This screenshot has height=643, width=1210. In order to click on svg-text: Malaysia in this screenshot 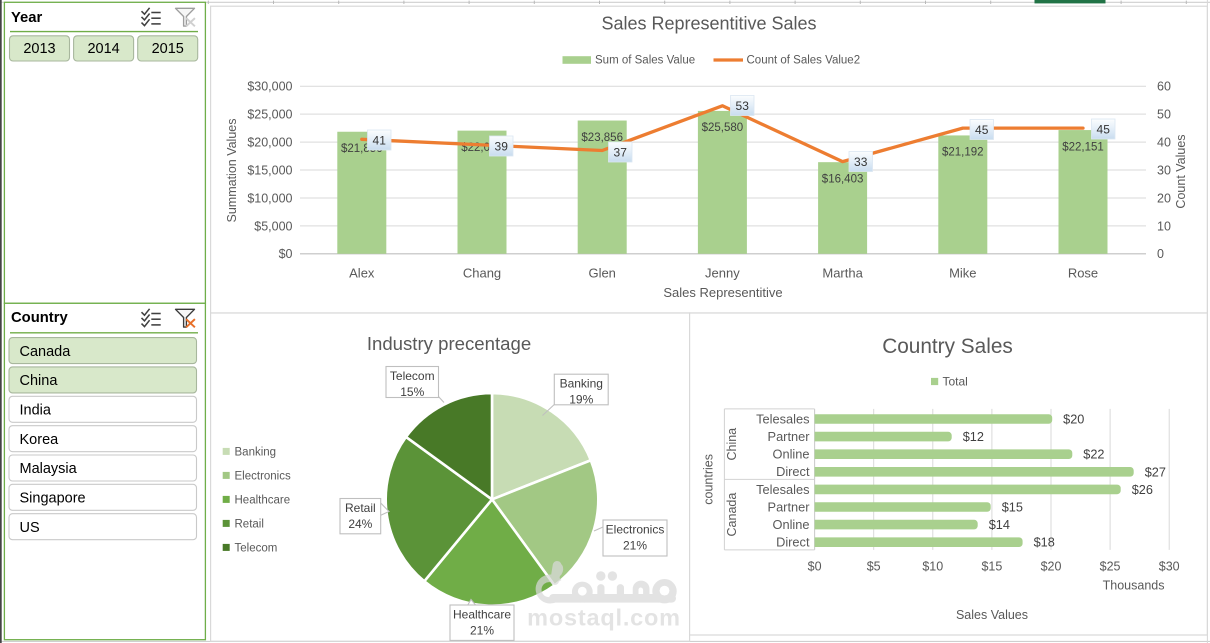, I will do `click(49, 469)`.